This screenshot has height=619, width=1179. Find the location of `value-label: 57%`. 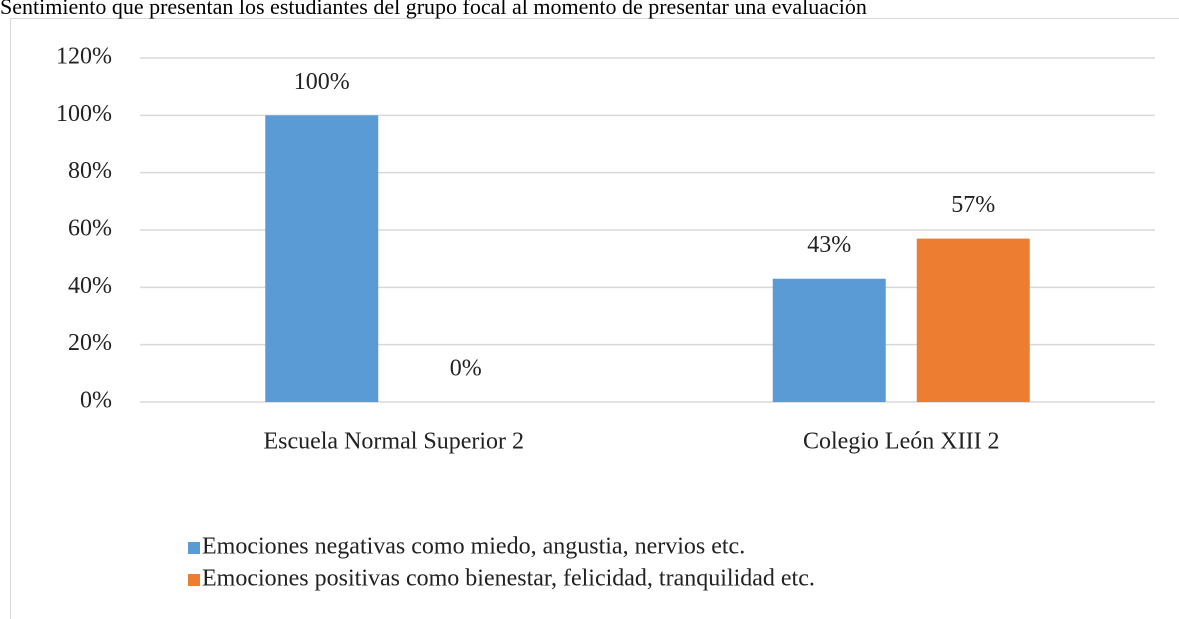

value-label: 57% is located at coordinates (973, 205).